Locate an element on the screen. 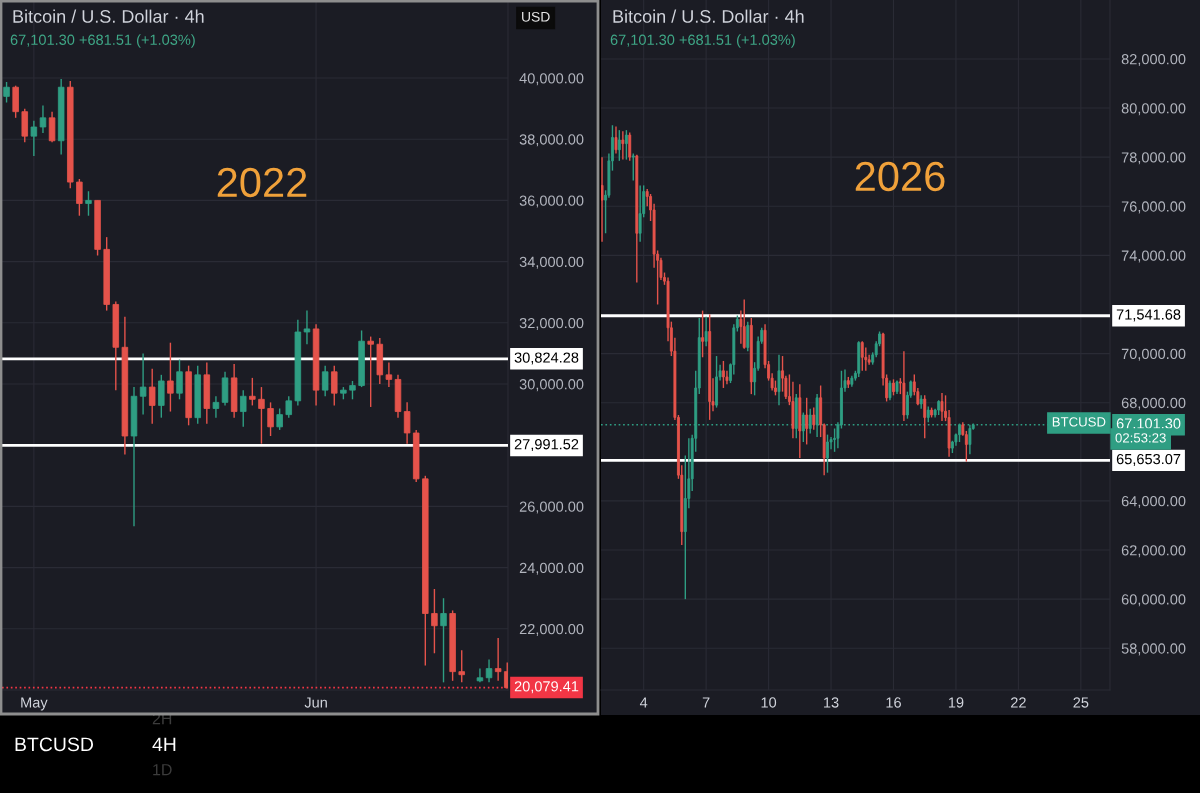 This screenshot has height=793, width=1200. x-tick-label: 22 is located at coordinates (1018, 702).